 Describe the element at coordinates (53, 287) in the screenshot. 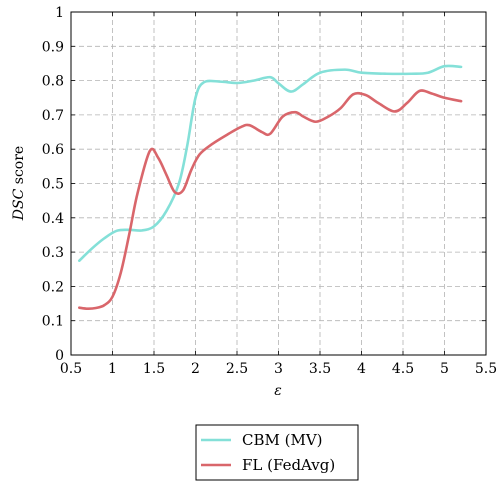

I see `y-tick-label: 0.2` at that location.